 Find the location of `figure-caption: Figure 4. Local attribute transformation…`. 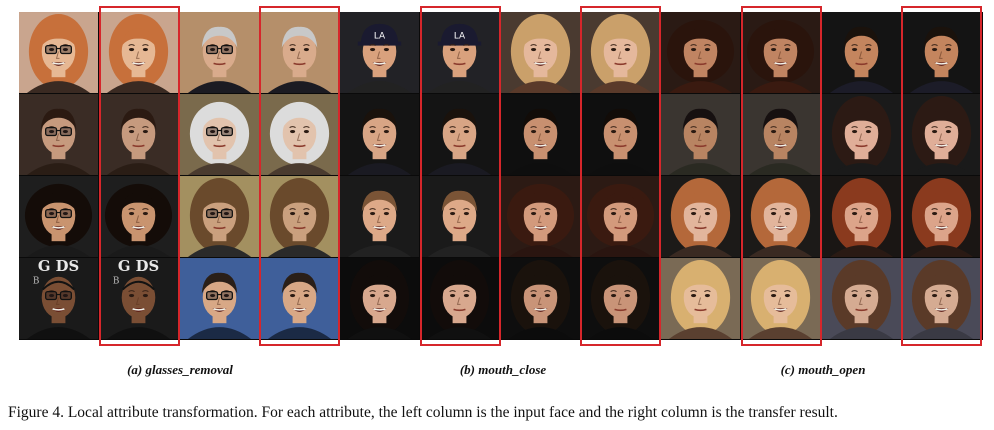

figure-caption: Figure 4. Local attribute transformation… is located at coordinates (423, 412).